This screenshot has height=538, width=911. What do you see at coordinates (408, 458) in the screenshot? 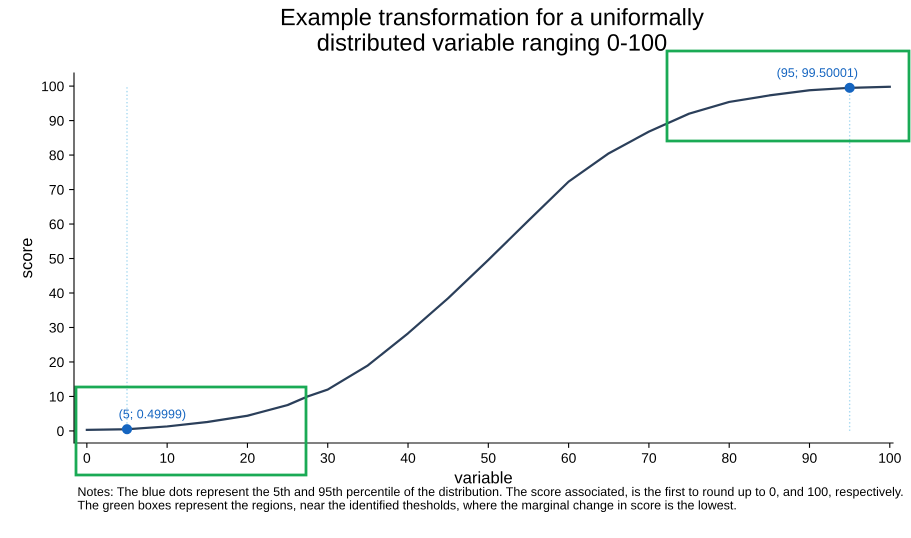
I see `x-tick-label: 40` at bounding box center [408, 458].